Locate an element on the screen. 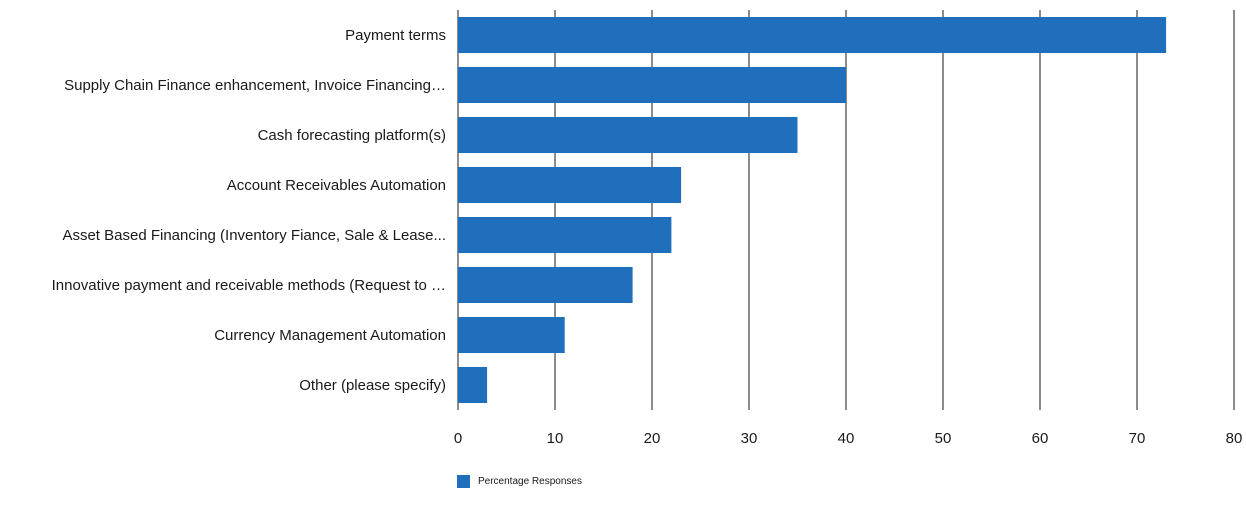 The height and width of the screenshot is (517, 1246). x-tick-label: 60 is located at coordinates (1040, 438).